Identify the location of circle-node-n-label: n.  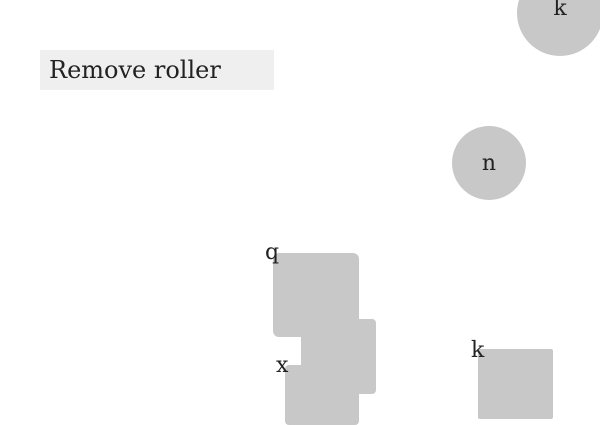
(489, 163).